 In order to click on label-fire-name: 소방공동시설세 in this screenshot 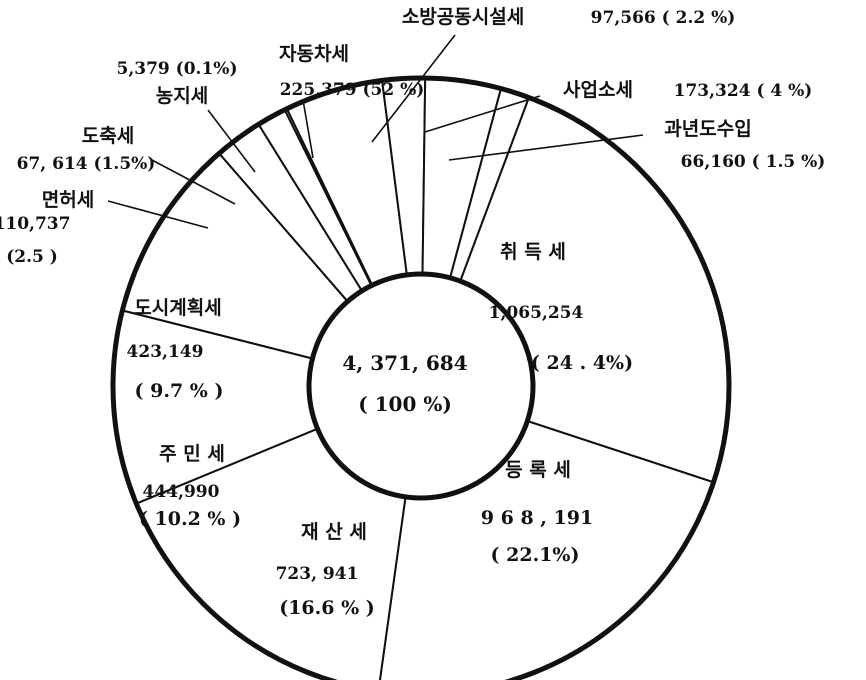, I will do `click(463, 17)`.